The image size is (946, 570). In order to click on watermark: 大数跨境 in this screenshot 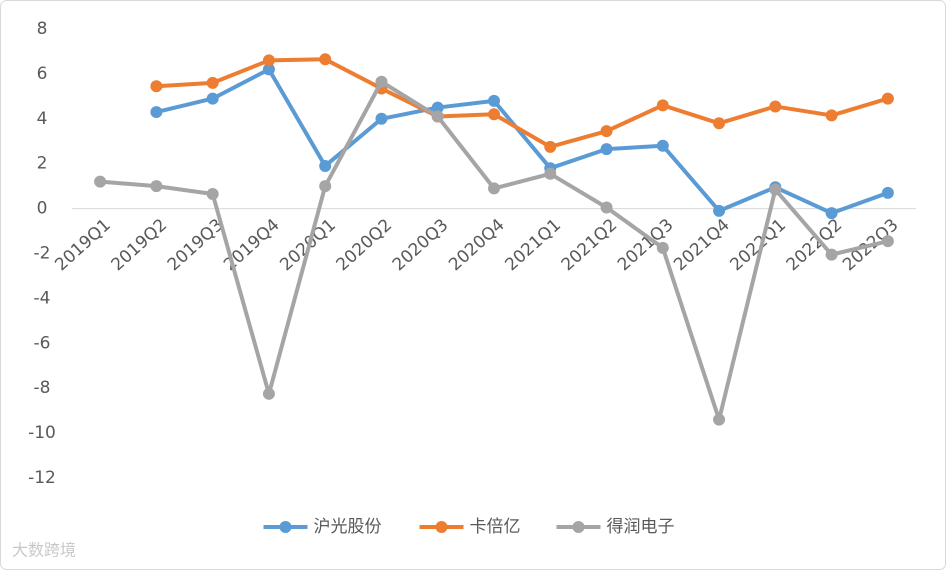, I will do `click(44, 550)`.